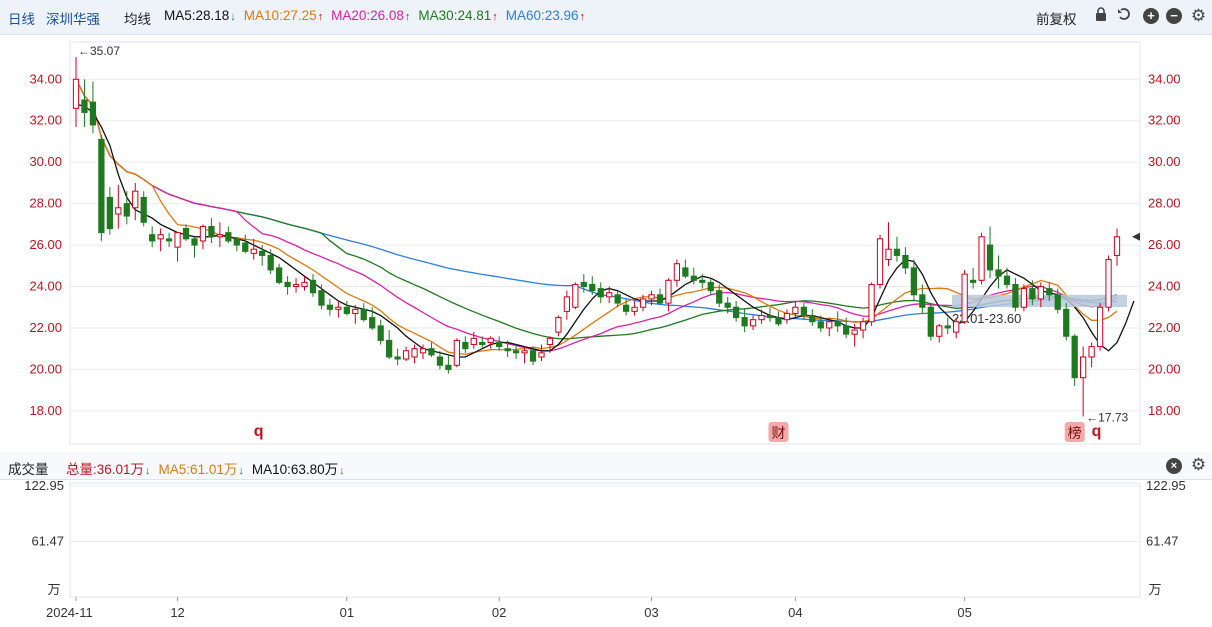 This screenshot has width=1212, height=627. I want to click on chart-header, so click(606, 17).